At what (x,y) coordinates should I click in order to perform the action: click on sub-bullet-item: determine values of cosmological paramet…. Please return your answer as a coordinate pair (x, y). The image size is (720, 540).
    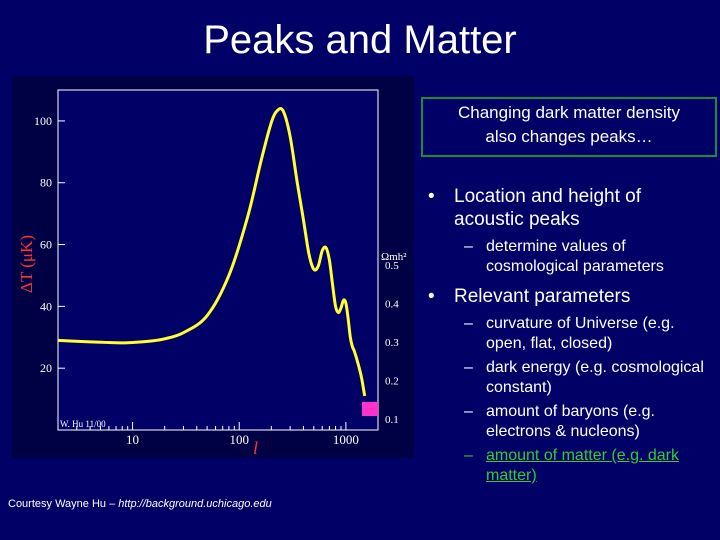
    Looking at the image, I should click on (569, 257).